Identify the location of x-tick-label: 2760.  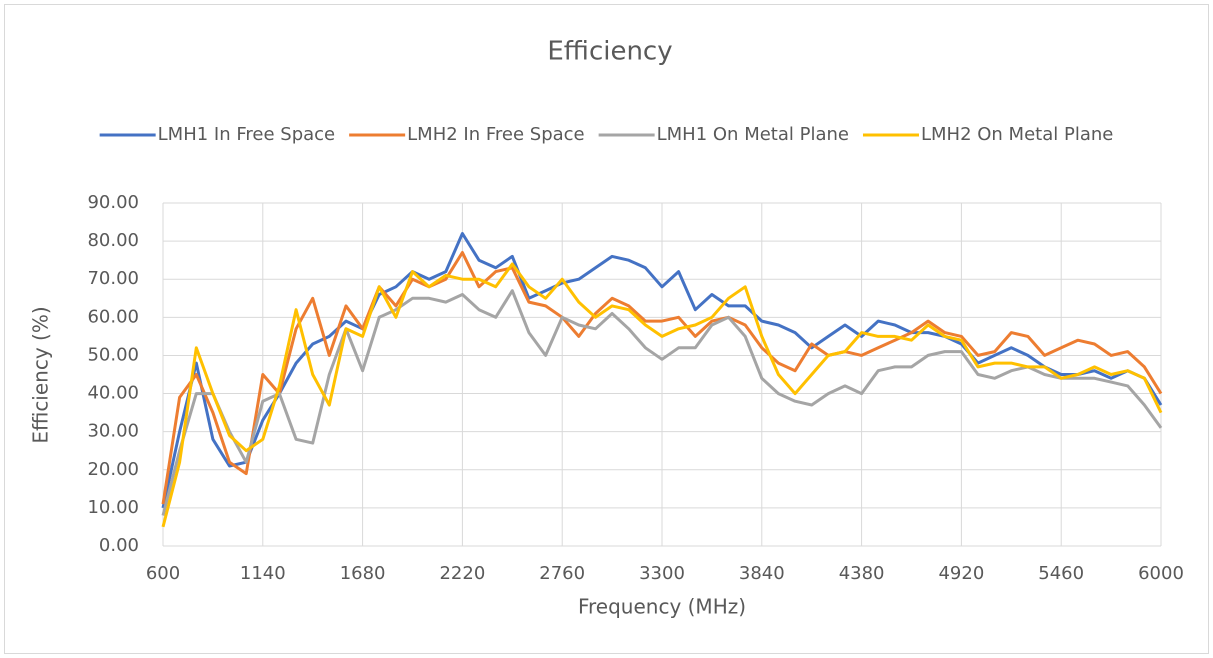
(562, 573).